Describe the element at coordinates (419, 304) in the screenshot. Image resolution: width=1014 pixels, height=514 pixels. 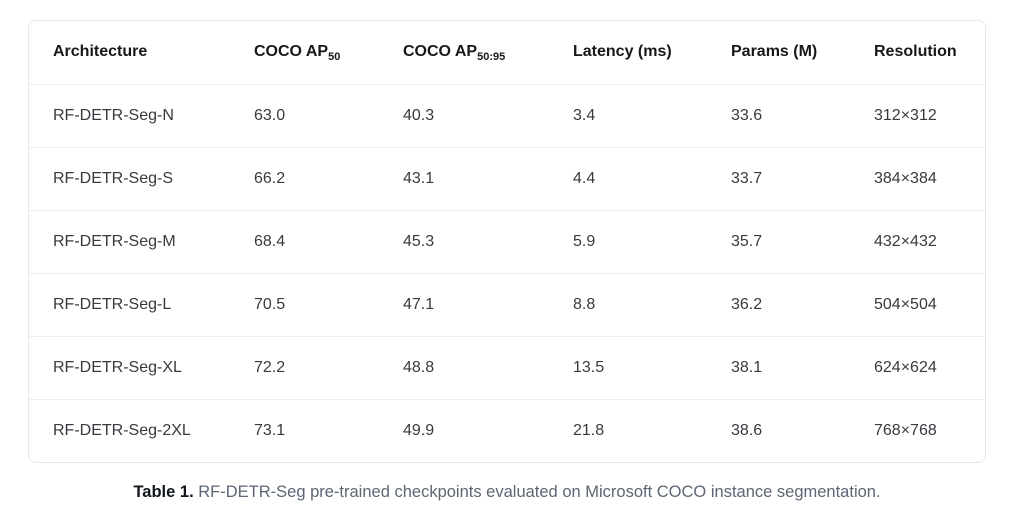
I see `cell-ap50-95: 47.1` at that location.